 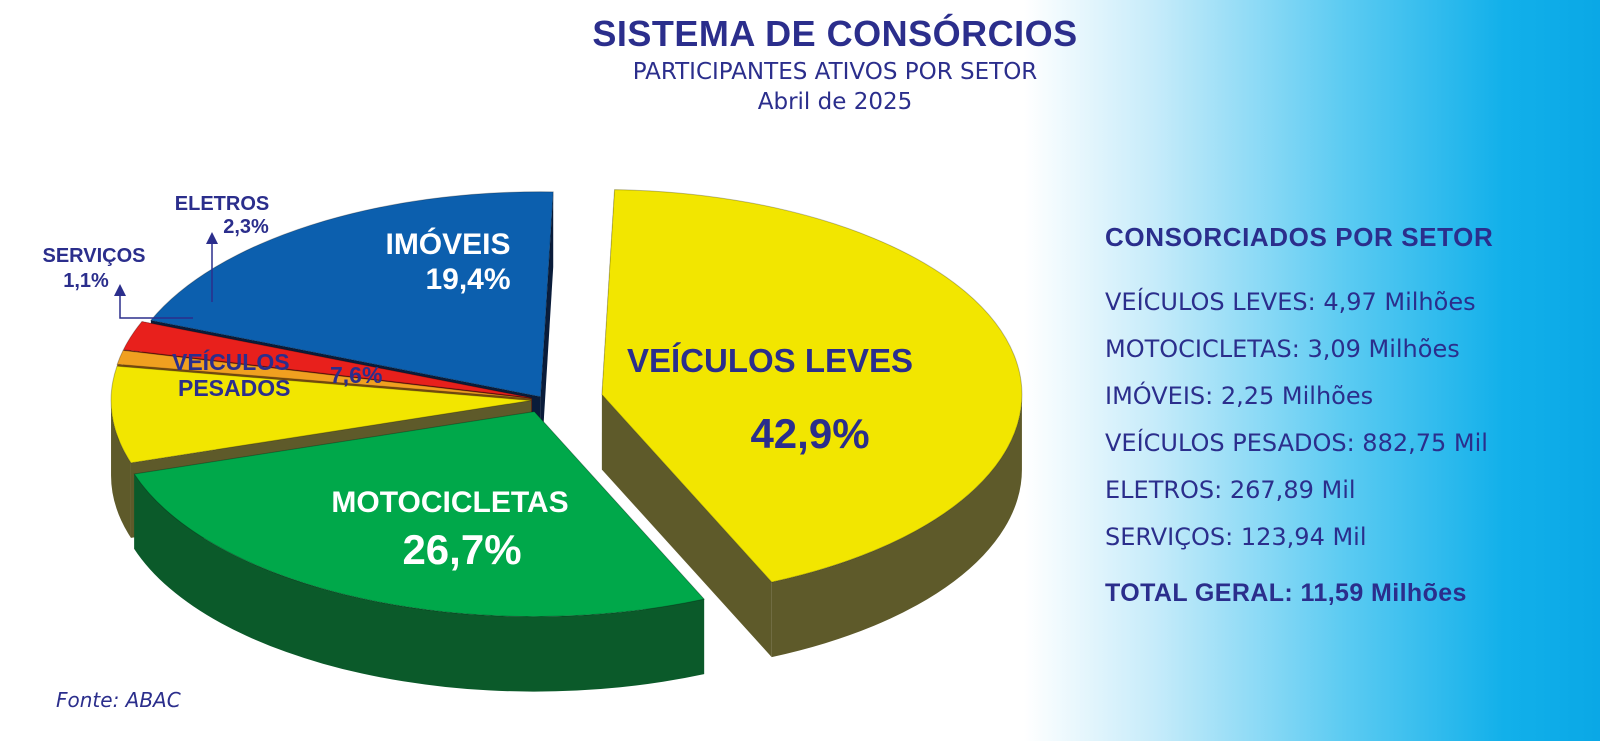 What do you see at coordinates (835, 102) in the screenshot?
I see `chart-date: Abril de 2025` at bounding box center [835, 102].